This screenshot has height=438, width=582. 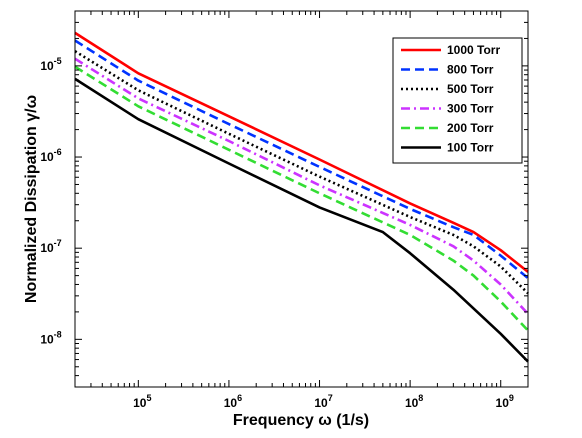 What do you see at coordinates (31, 199) in the screenshot?
I see `y-axis-title: Normalized Dissipation γ/ω` at bounding box center [31, 199].